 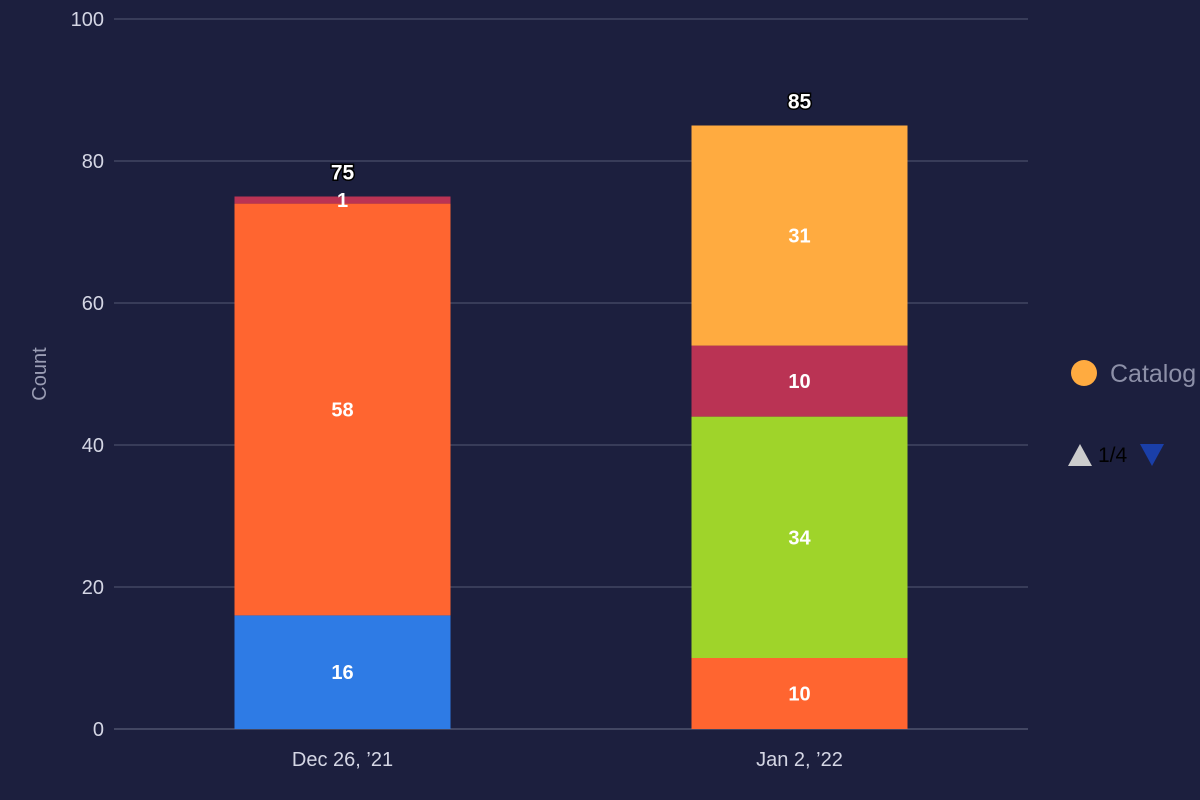 What do you see at coordinates (1153, 374) in the screenshot?
I see `legend-label-catalog: Catalog` at bounding box center [1153, 374].